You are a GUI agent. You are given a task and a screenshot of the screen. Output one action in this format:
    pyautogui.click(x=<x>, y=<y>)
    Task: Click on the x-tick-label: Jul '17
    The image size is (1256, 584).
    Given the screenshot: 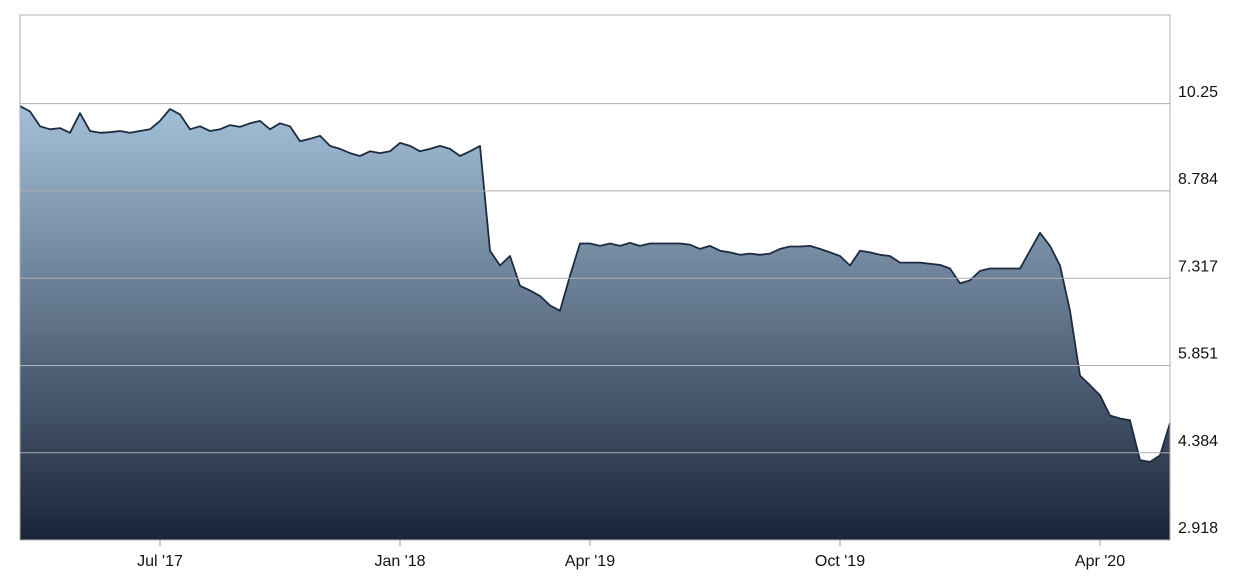 What is the action you would take?
    pyautogui.click(x=160, y=561)
    